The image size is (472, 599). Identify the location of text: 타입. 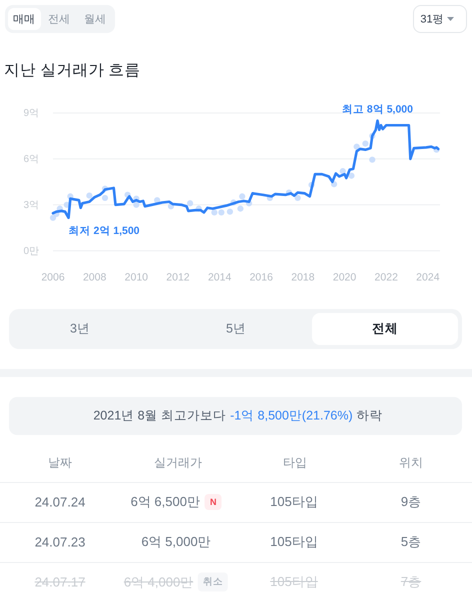
(295, 463).